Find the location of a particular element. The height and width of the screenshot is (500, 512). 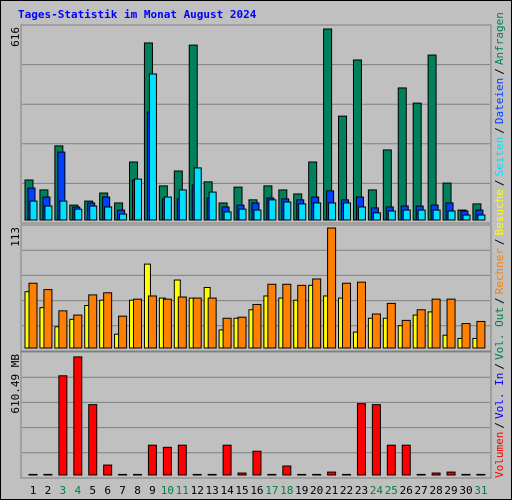

x-tick-label: 20 is located at coordinates (316, 490).